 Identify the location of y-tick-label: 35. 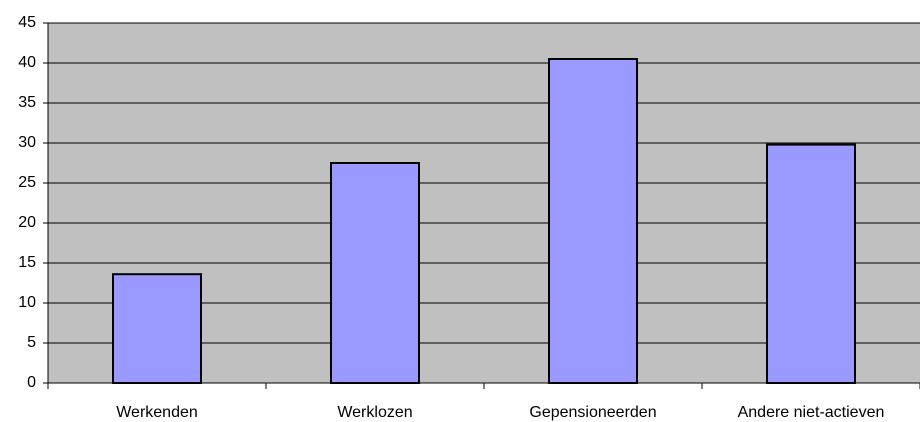
(27, 102).